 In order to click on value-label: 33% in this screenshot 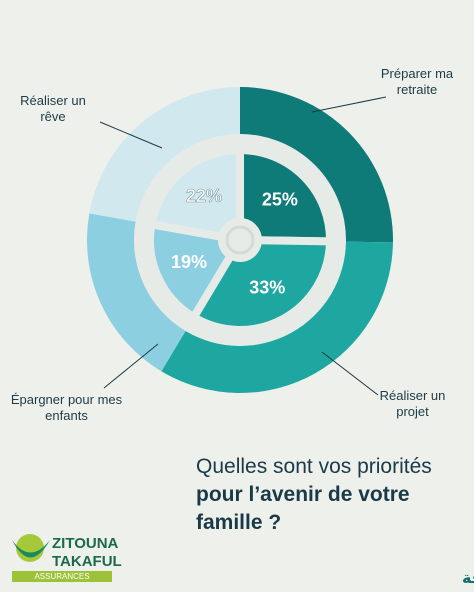, I will do `click(267, 288)`.